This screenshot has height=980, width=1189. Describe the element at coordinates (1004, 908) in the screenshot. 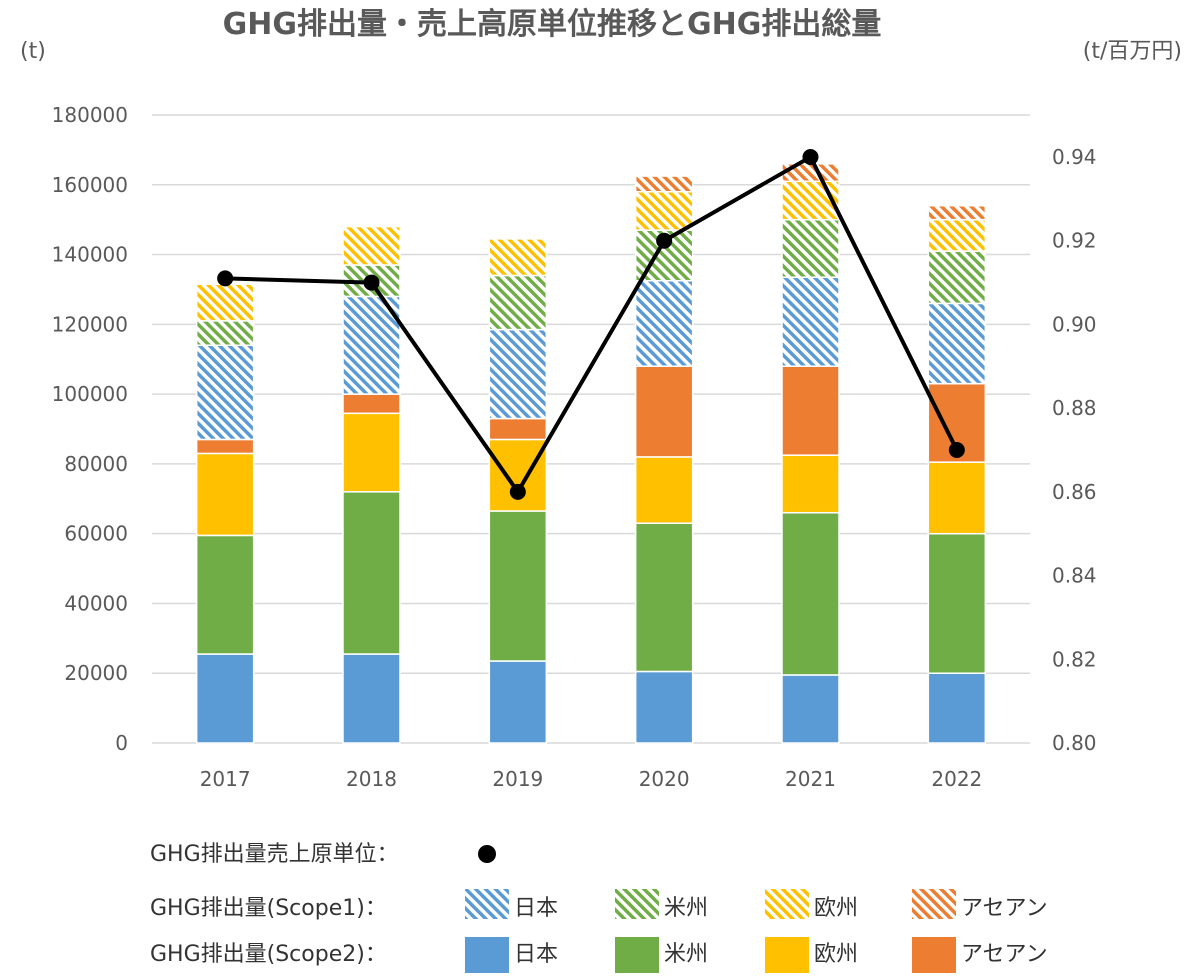

I see `legend-scope1-asean-label: アセアン` at that location.